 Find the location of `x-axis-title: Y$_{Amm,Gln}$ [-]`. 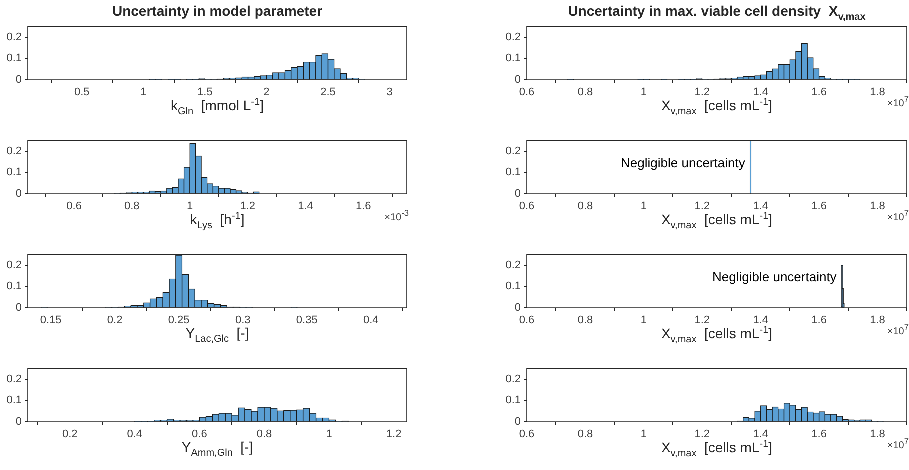

x-axis-title: Y$_{Amm,Gln}$ [-] is located at coordinates (217, 449).